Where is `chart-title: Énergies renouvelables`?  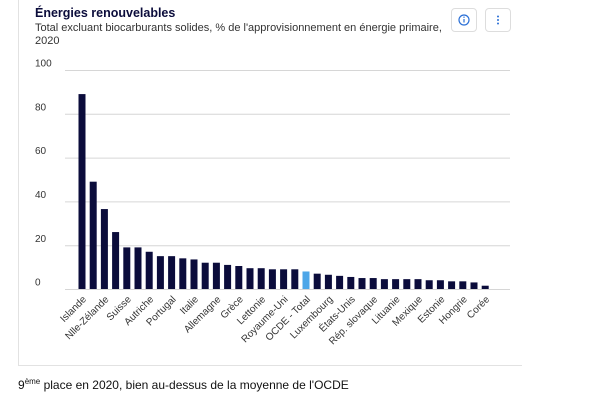 chart-title: Énergies renouvelables is located at coordinates (105, 13).